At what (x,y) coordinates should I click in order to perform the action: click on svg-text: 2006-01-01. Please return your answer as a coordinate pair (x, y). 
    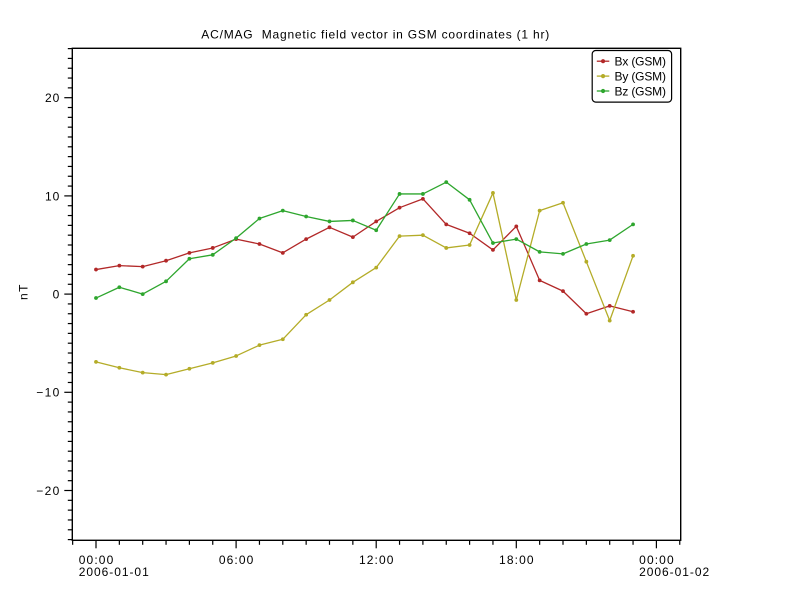
    Looking at the image, I should click on (114, 572).